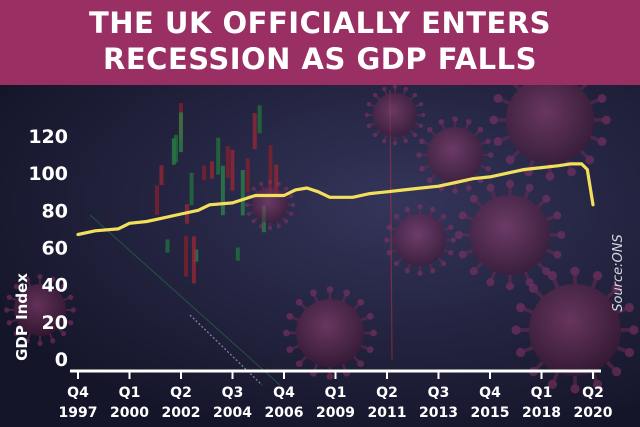 The image size is (640, 427). What do you see at coordinates (320, 23) in the screenshot?
I see `headline-line-1: THE UK OFFICIALLY ENTERS` at bounding box center [320, 23].